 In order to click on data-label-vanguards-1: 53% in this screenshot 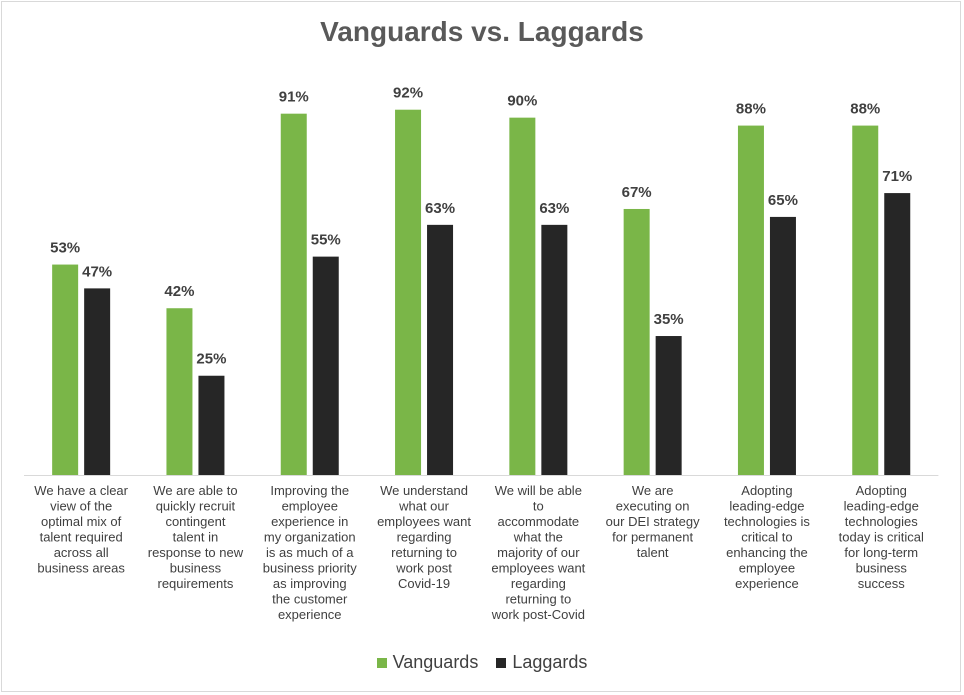, I will do `click(65, 248)`.